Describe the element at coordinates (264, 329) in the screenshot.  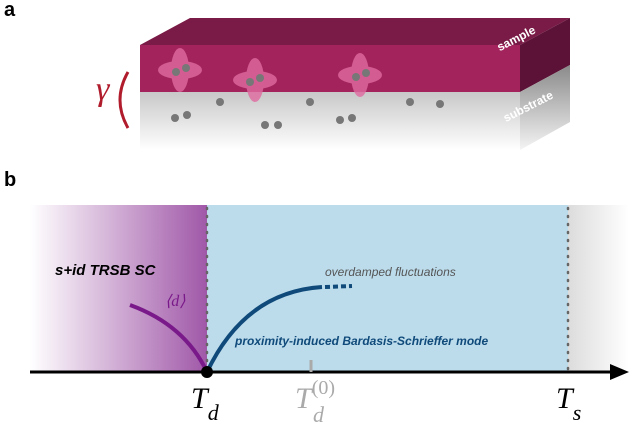
I see `bs-curve` at that location.